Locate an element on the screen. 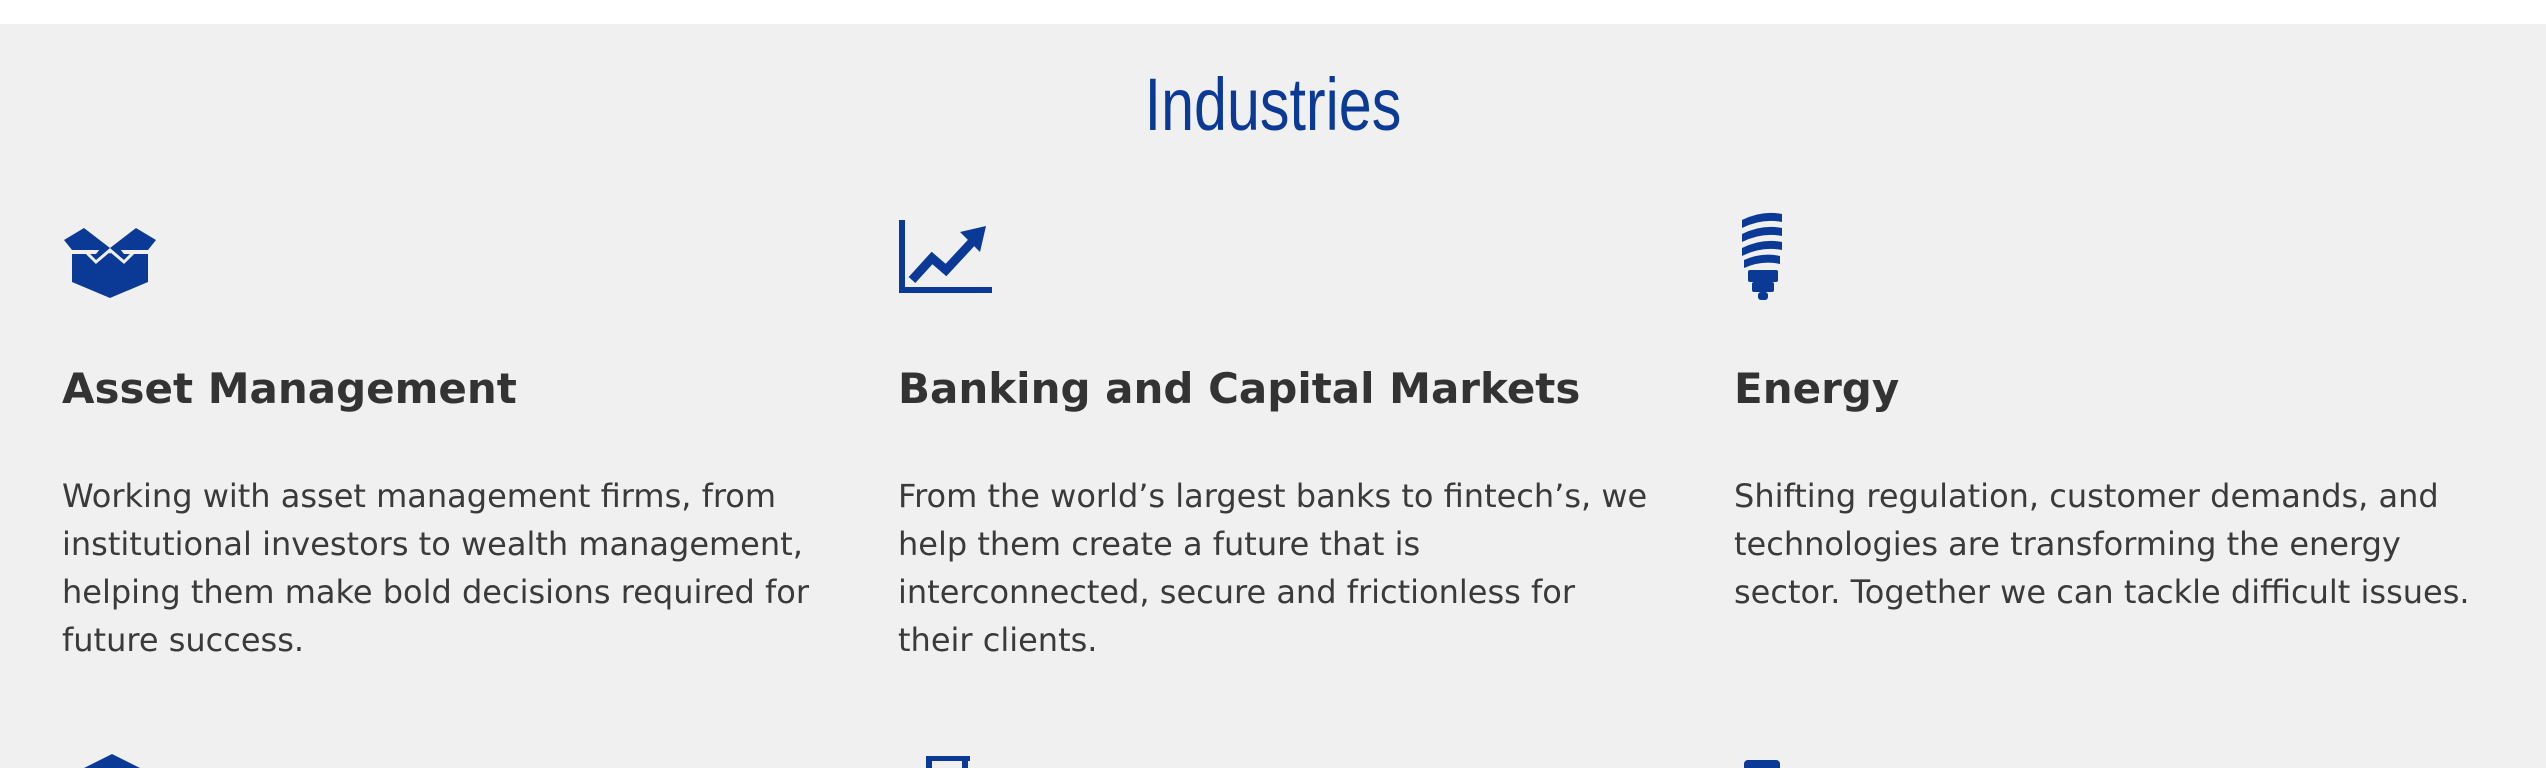  lightbulb-icon is located at coordinates (1764, 256).